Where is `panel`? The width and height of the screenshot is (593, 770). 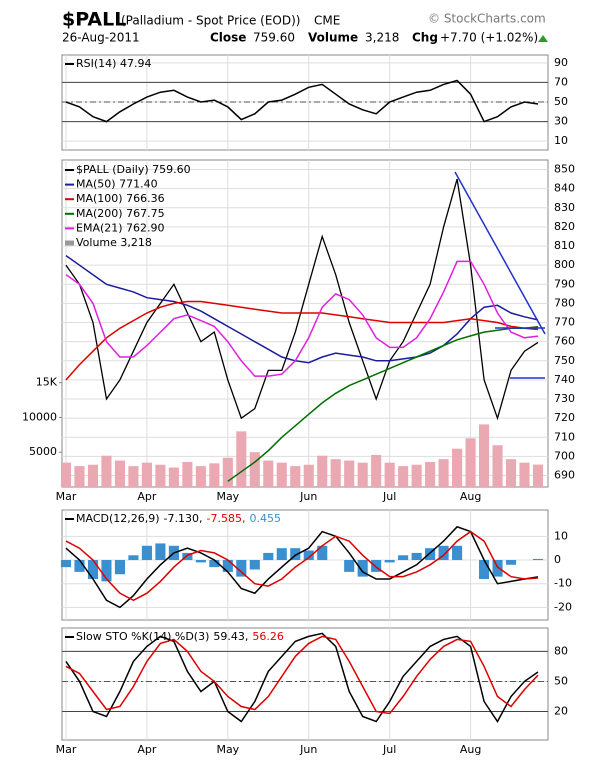
panel is located at coordinates (305, 565).